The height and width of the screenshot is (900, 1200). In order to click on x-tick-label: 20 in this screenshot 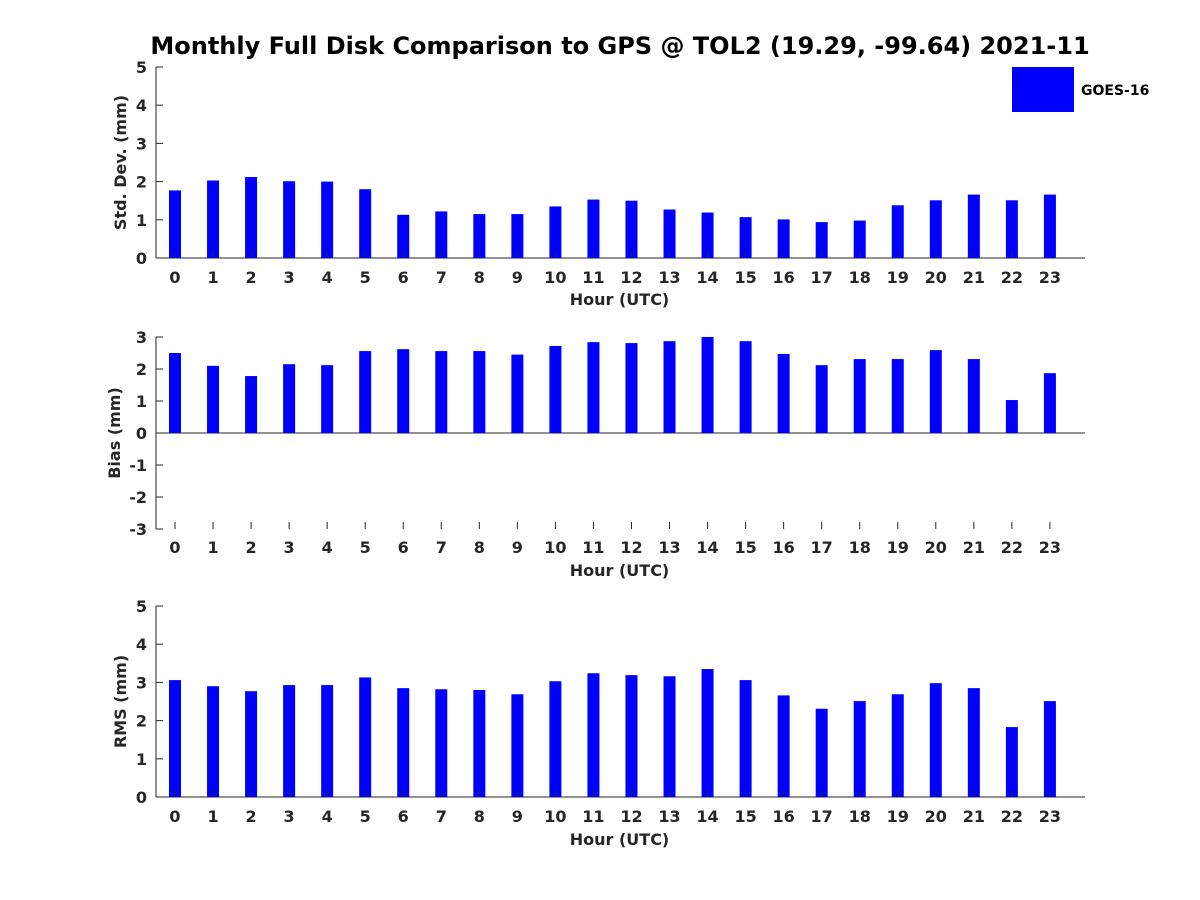, I will do `click(936, 547)`.